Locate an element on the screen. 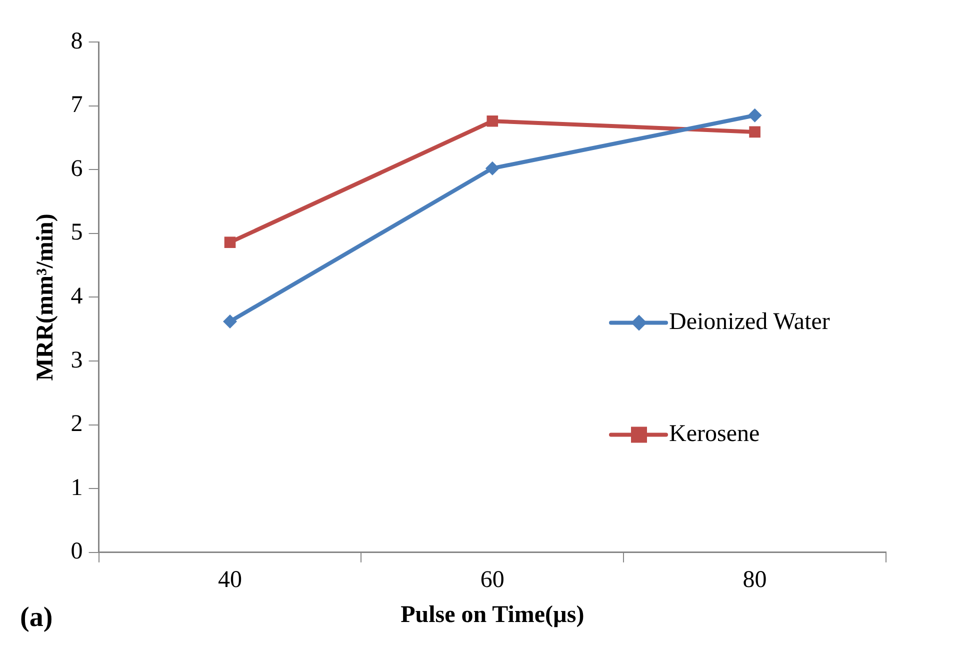 The height and width of the screenshot is (654, 956). text: (a) is located at coordinates (36, 617).